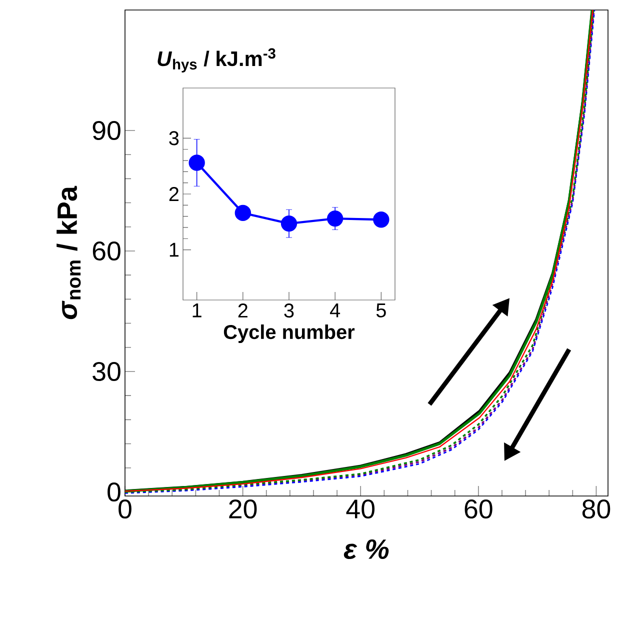 This screenshot has width=621, height=625. I want to click on y-tick-label: 30, so click(106, 372).